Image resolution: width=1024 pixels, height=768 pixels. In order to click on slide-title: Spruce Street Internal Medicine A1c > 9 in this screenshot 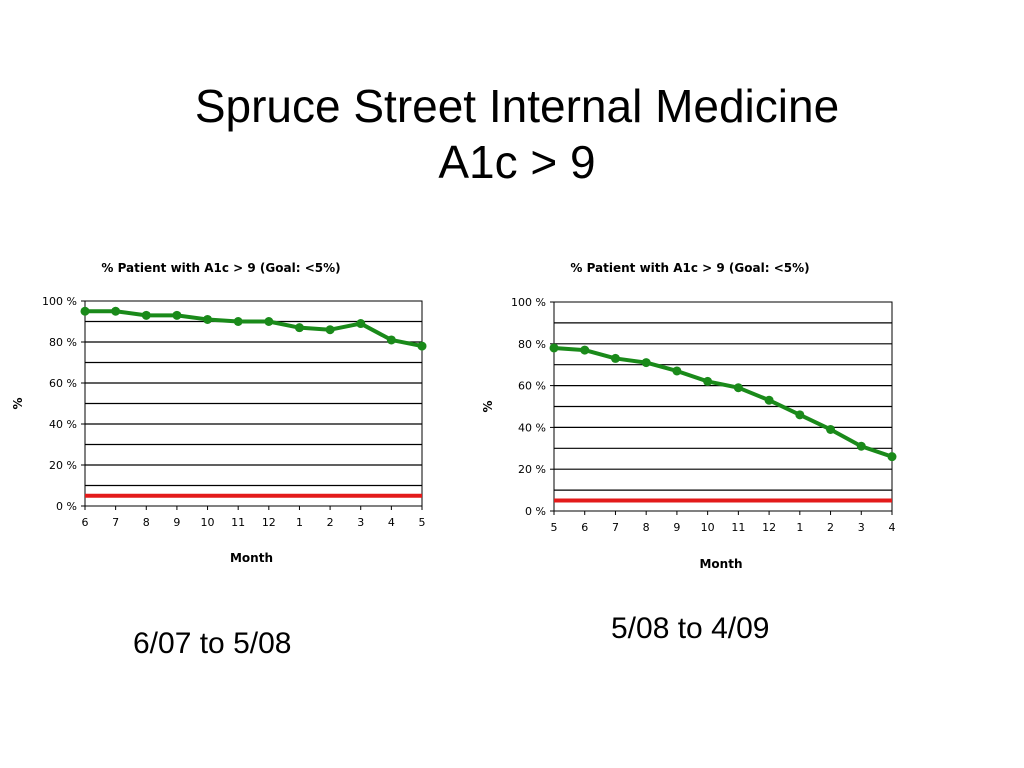, I will do `click(512, 134)`.